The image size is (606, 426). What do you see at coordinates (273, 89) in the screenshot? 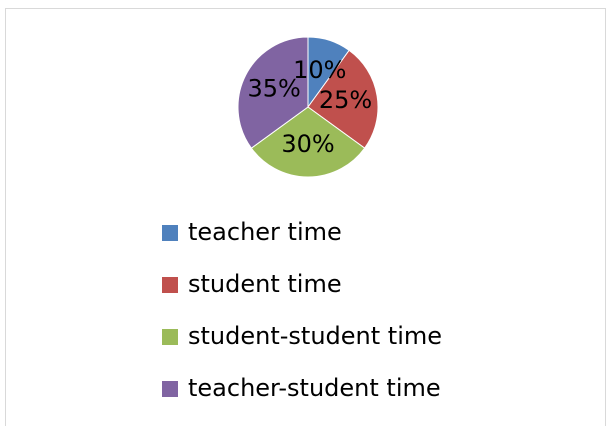
I see `data-label: 35%` at bounding box center [273, 89].